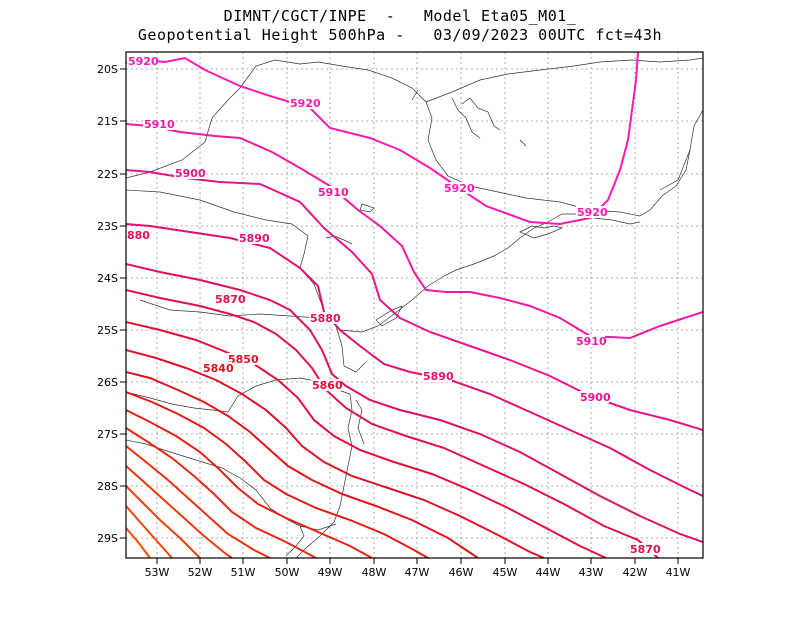 This screenshot has height=618, width=800. What do you see at coordinates (459, 188) in the screenshot?
I see `label-5920-c: 5920` at bounding box center [459, 188].